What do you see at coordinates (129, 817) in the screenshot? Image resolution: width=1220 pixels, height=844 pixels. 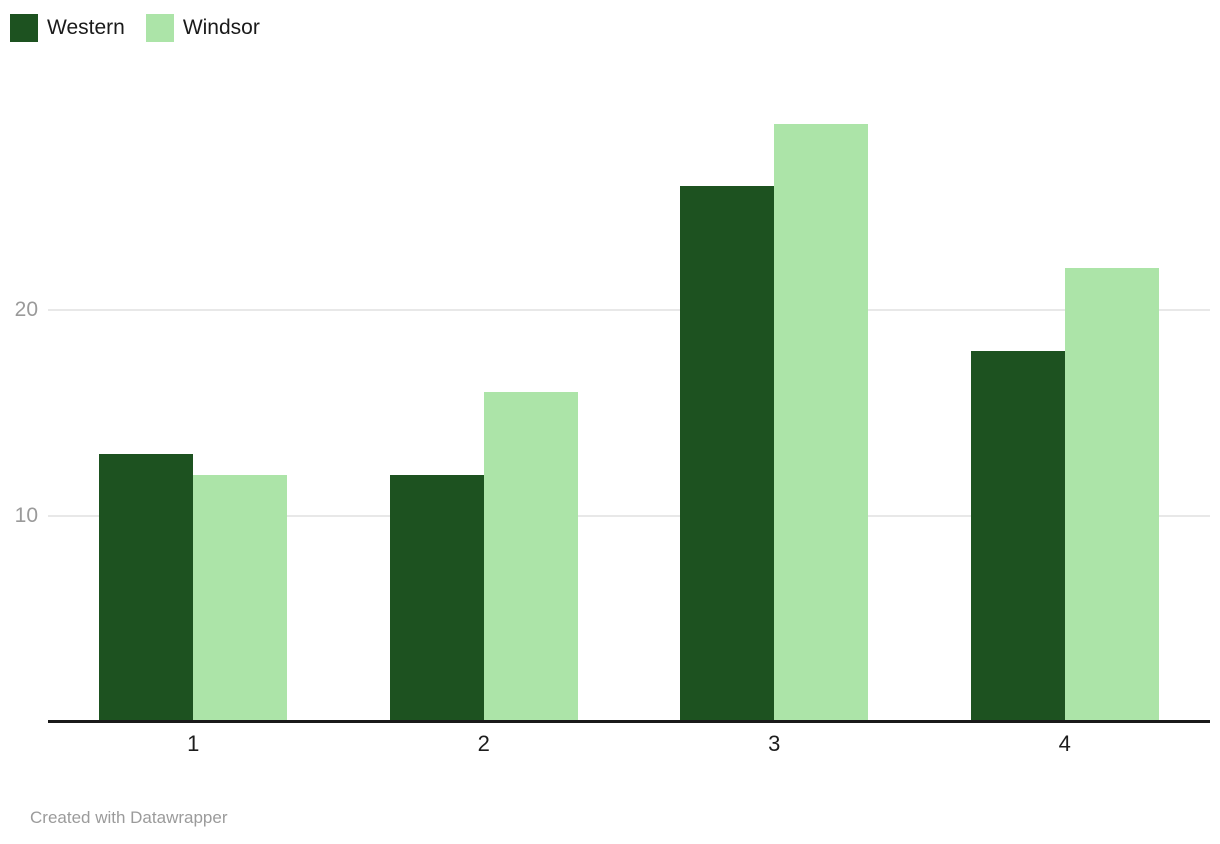 I see `footer-credit-link: Created with Datawrapper` at bounding box center [129, 817].